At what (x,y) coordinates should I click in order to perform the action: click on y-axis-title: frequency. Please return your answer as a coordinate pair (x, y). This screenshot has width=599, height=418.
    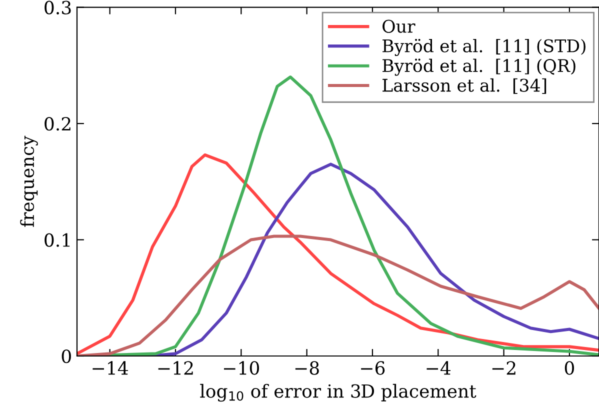
    Looking at the image, I should click on (29, 181).